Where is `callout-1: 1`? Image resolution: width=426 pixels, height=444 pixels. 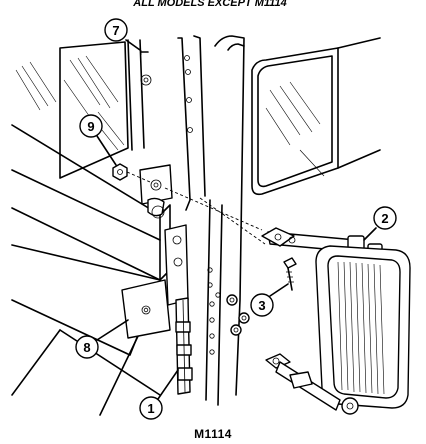 callout-1: 1 is located at coordinates (151, 408).